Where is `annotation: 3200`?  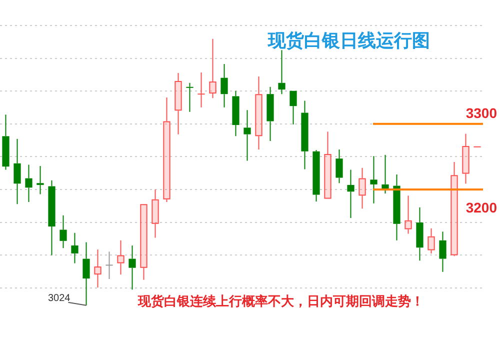 annotation: 3200 is located at coordinates (482, 207).